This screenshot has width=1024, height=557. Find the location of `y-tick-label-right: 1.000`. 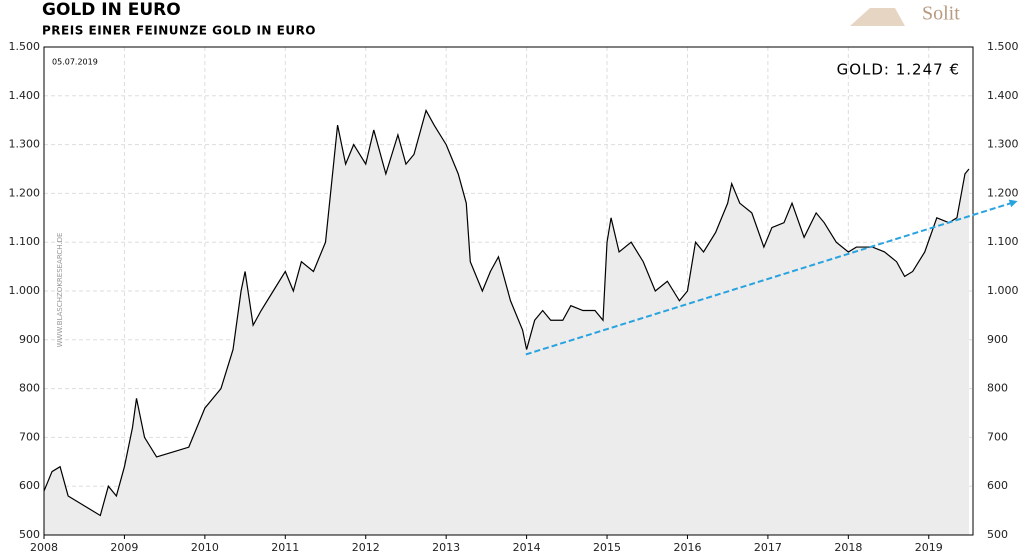

y-tick-label-right: 1.000 is located at coordinates (1003, 290).